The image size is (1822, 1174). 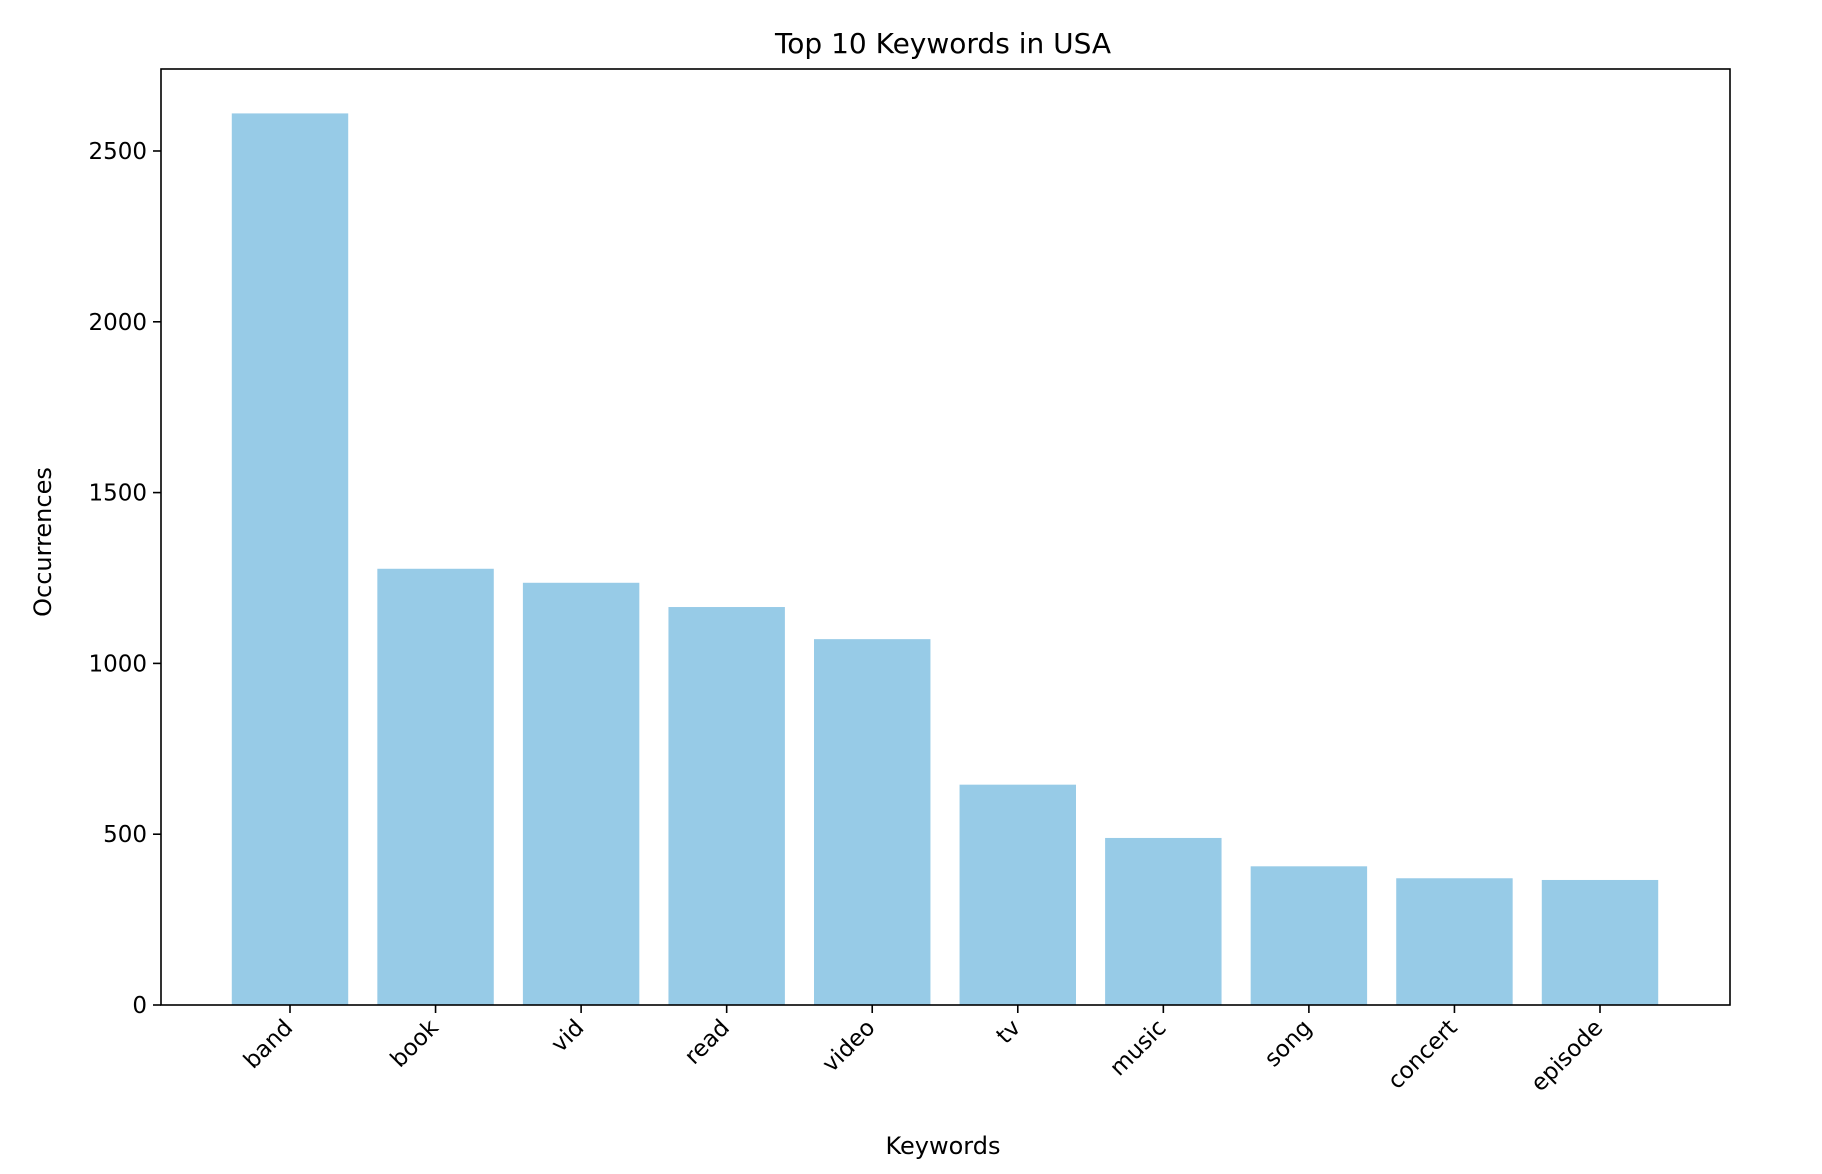 What do you see at coordinates (124, 579) in the screenshot?
I see `y-axis: 0 500 1000 1500 2000 2500` at bounding box center [124, 579].